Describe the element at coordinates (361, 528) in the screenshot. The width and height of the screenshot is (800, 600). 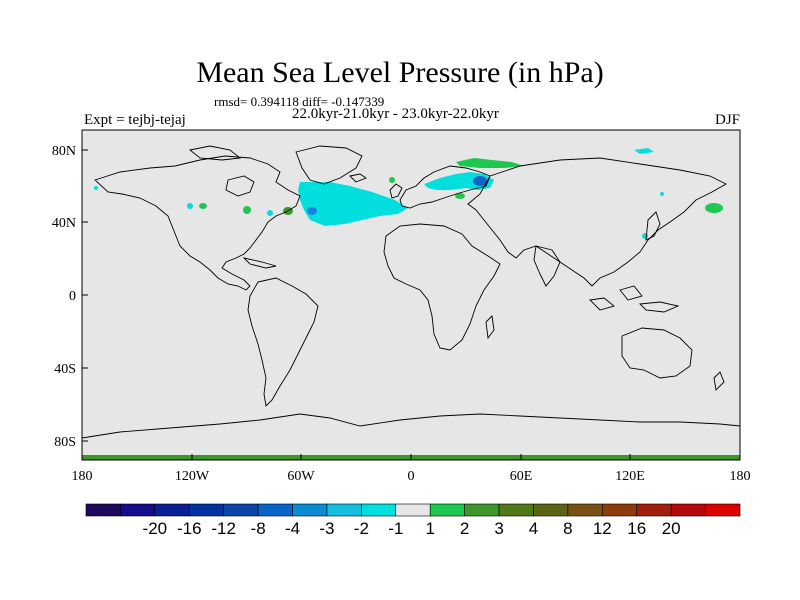
I see `colorbar-label: -2` at that location.